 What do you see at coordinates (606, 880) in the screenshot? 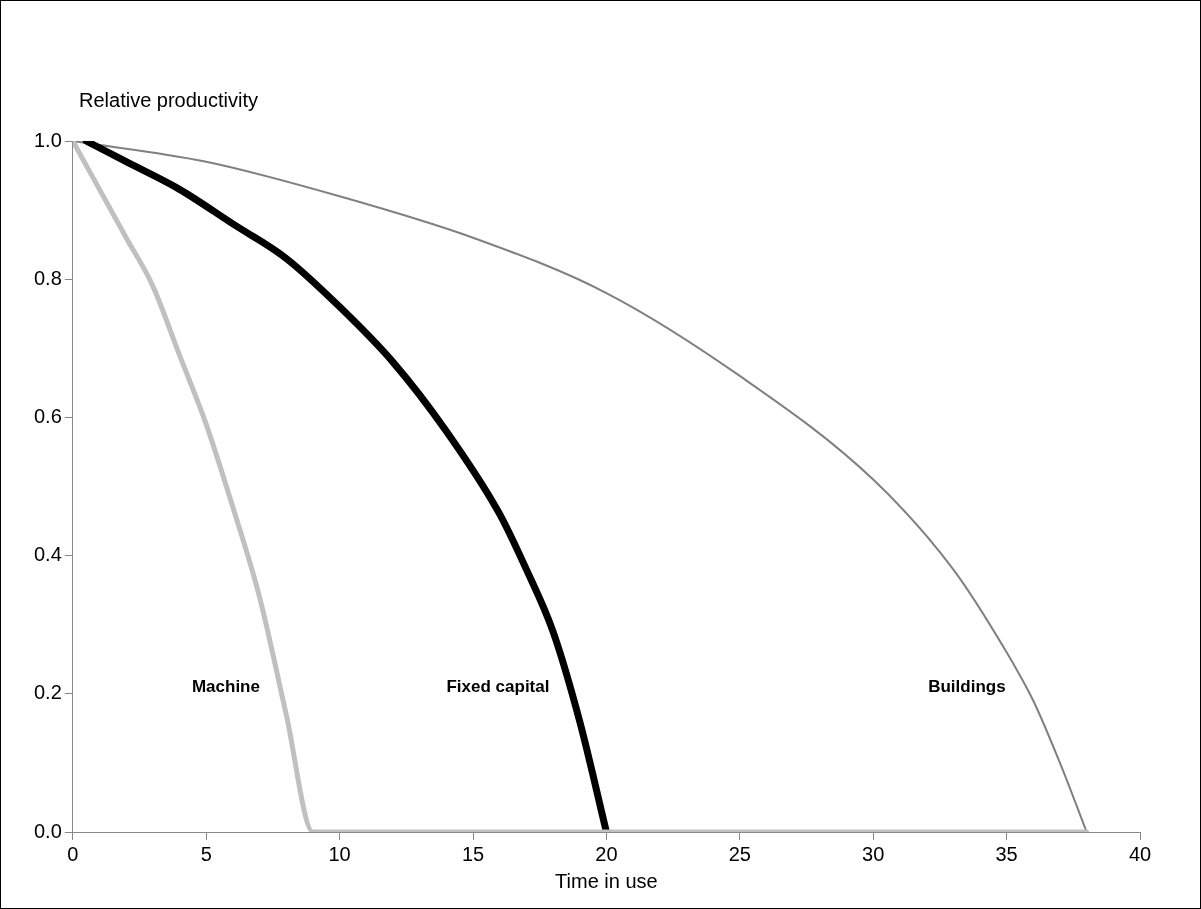
I see `x-axis-title: Time in use` at bounding box center [606, 880].